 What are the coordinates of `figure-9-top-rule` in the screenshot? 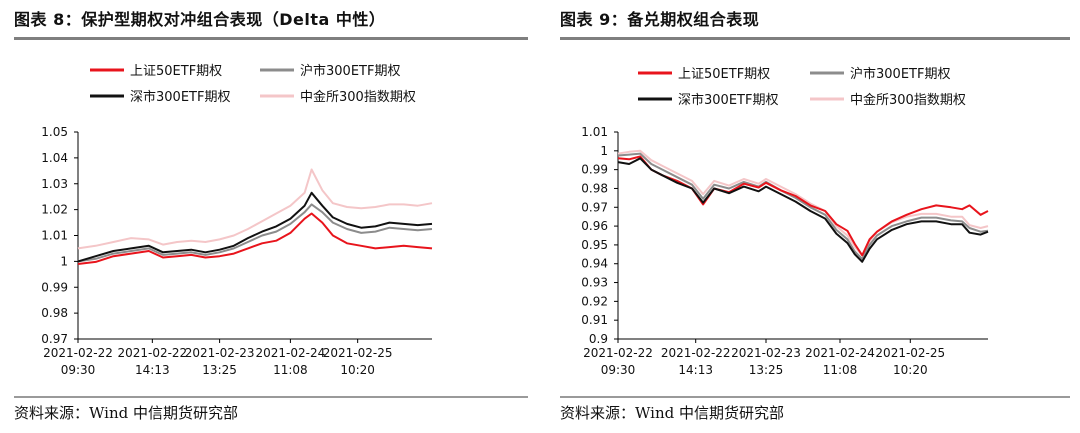 It's located at (815, 38).